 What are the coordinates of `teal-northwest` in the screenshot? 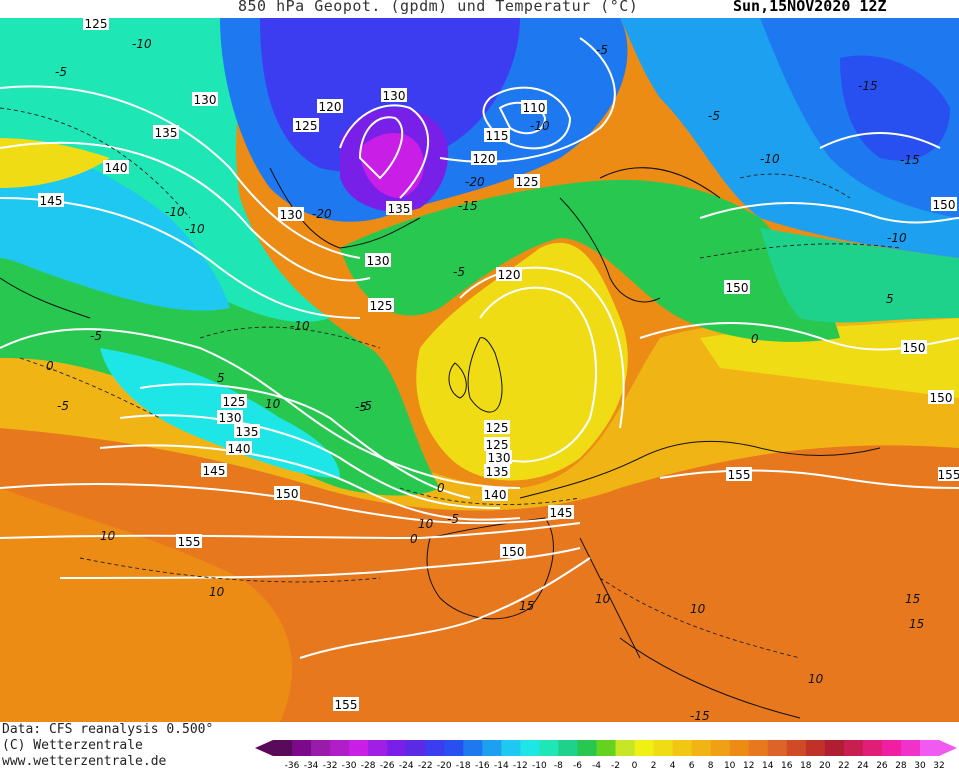 It's located at (165, 170).